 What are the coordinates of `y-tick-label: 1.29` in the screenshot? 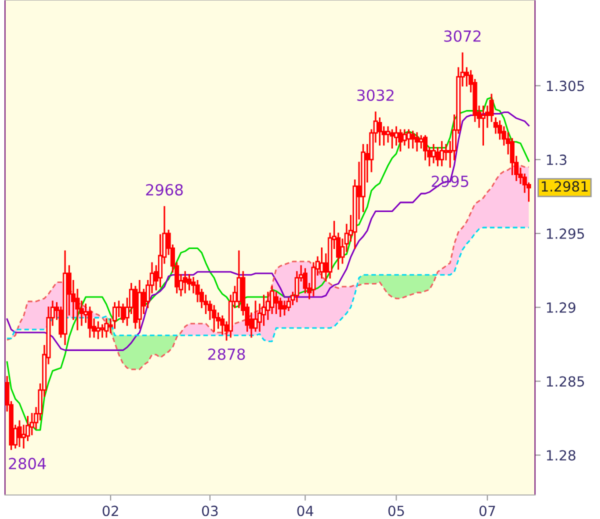 It's located at (561, 307).